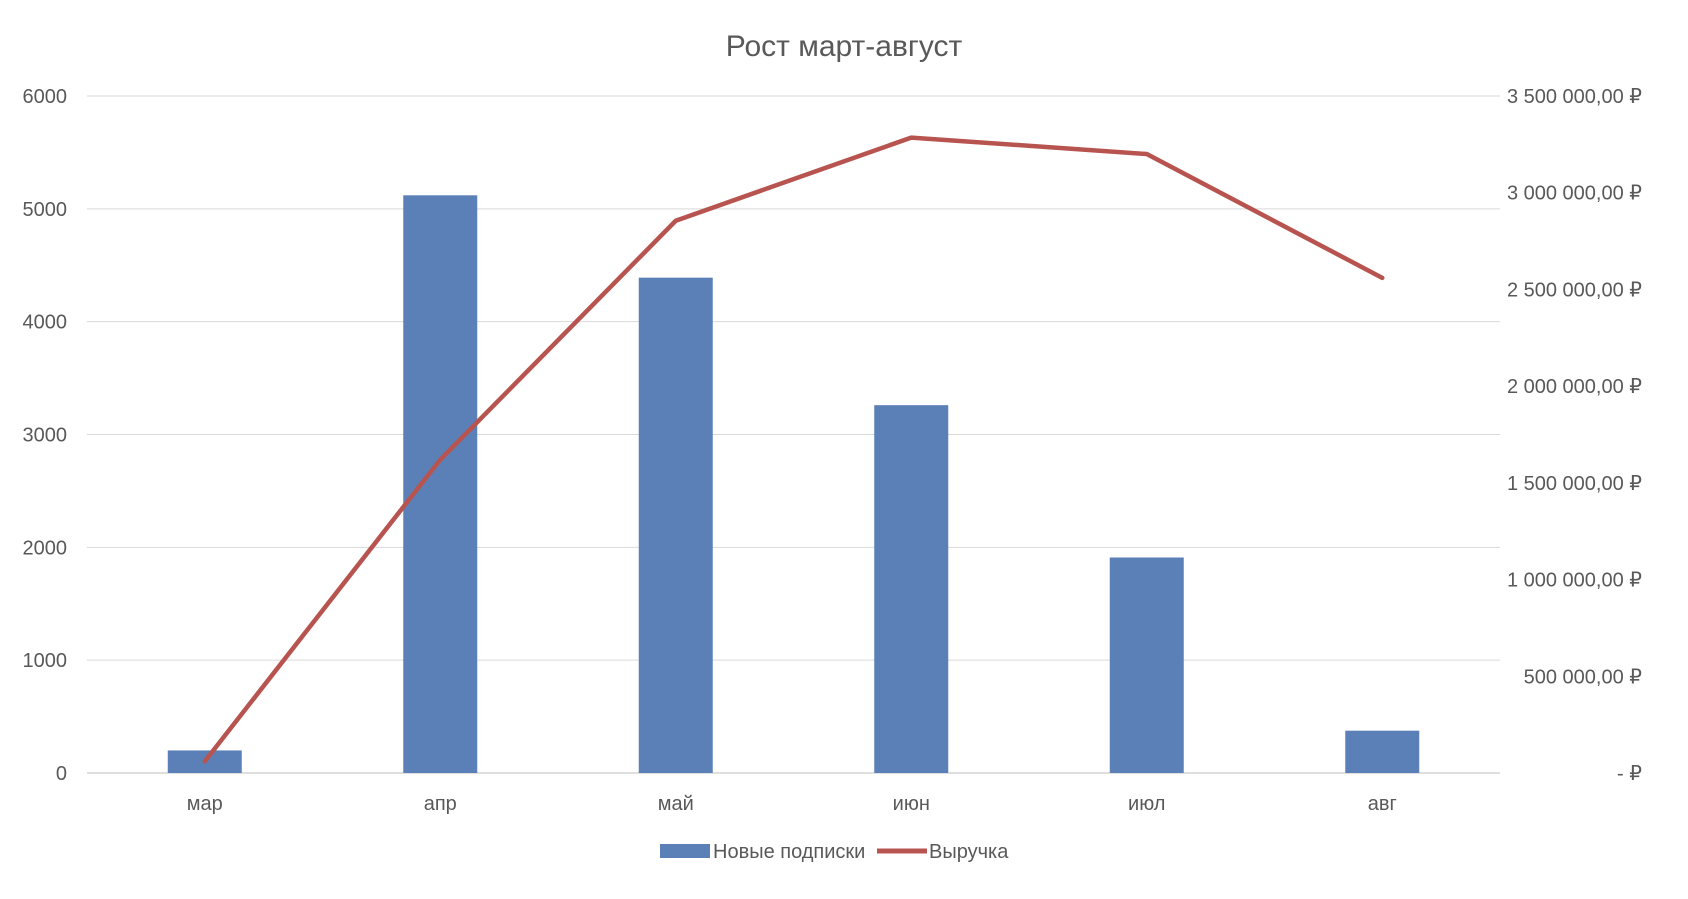 This screenshot has width=1688, height=899. What do you see at coordinates (205, 804) in the screenshot?
I see `x-tick-label: мар` at bounding box center [205, 804].